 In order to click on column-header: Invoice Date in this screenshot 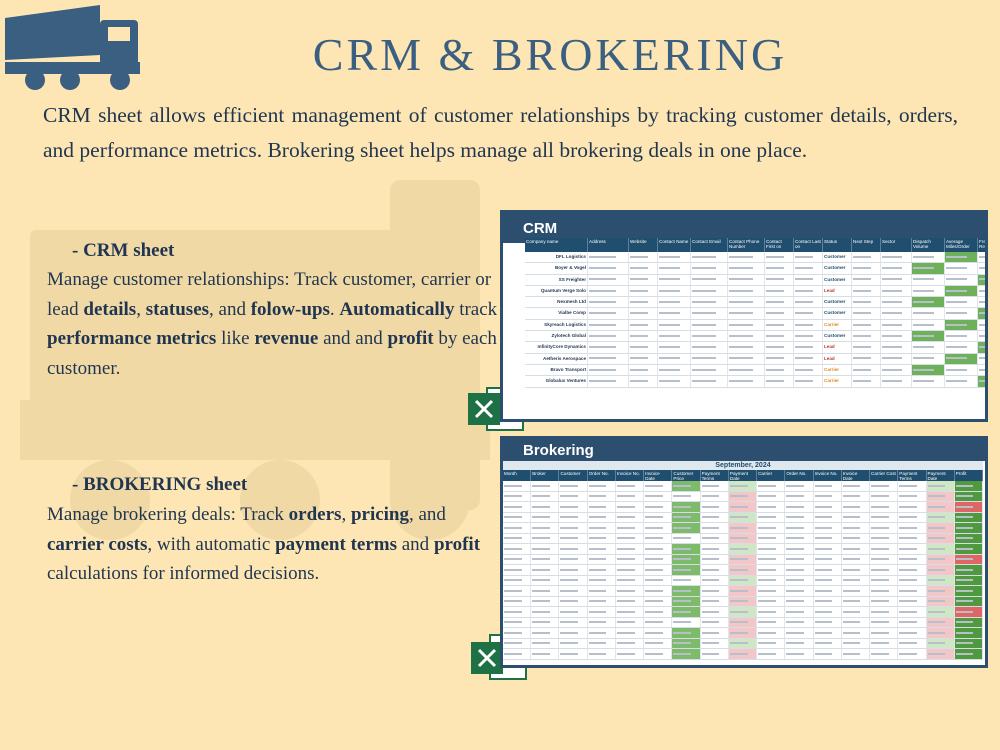, I will do `click(856, 475)`.